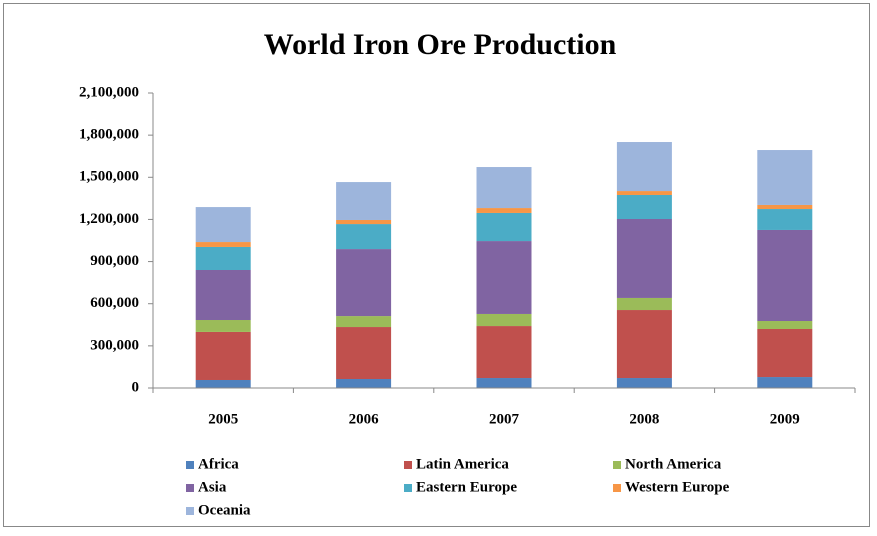  Describe the element at coordinates (218, 464) in the screenshot. I see `legend-label: Africa` at that location.